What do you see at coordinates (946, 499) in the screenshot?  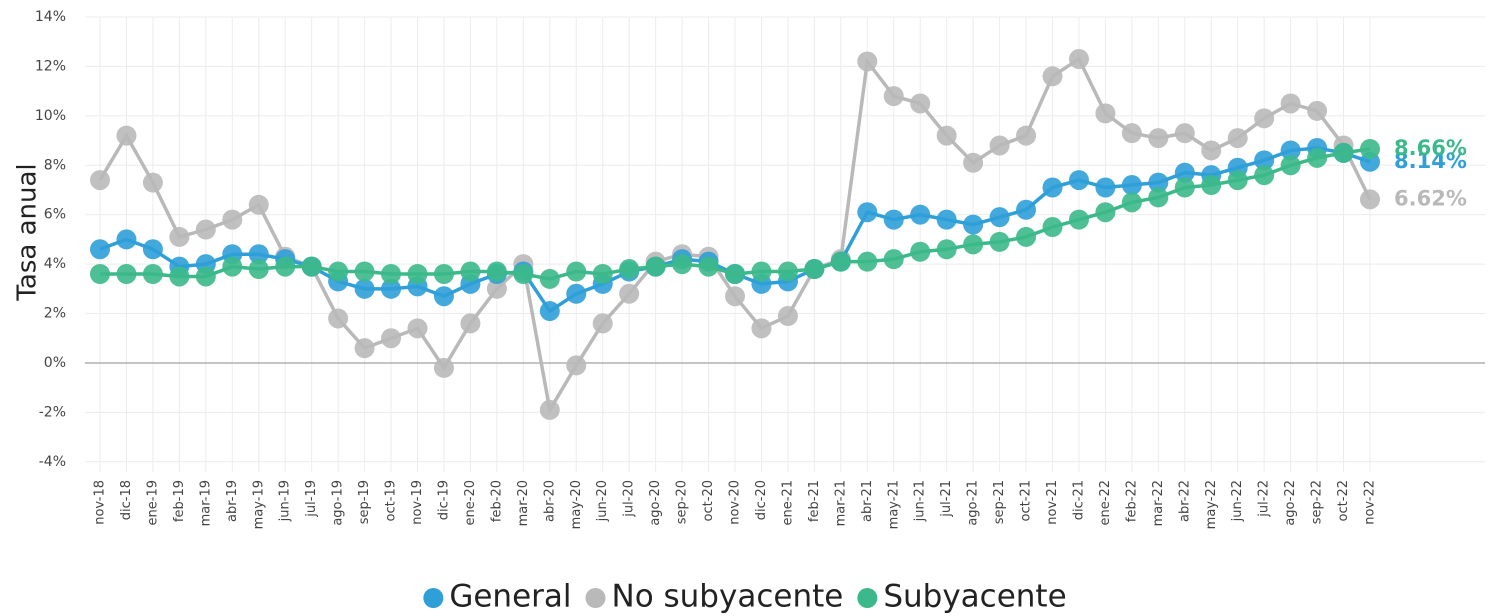 I see `x-tick-label: jul-21` at bounding box center [946, 499].